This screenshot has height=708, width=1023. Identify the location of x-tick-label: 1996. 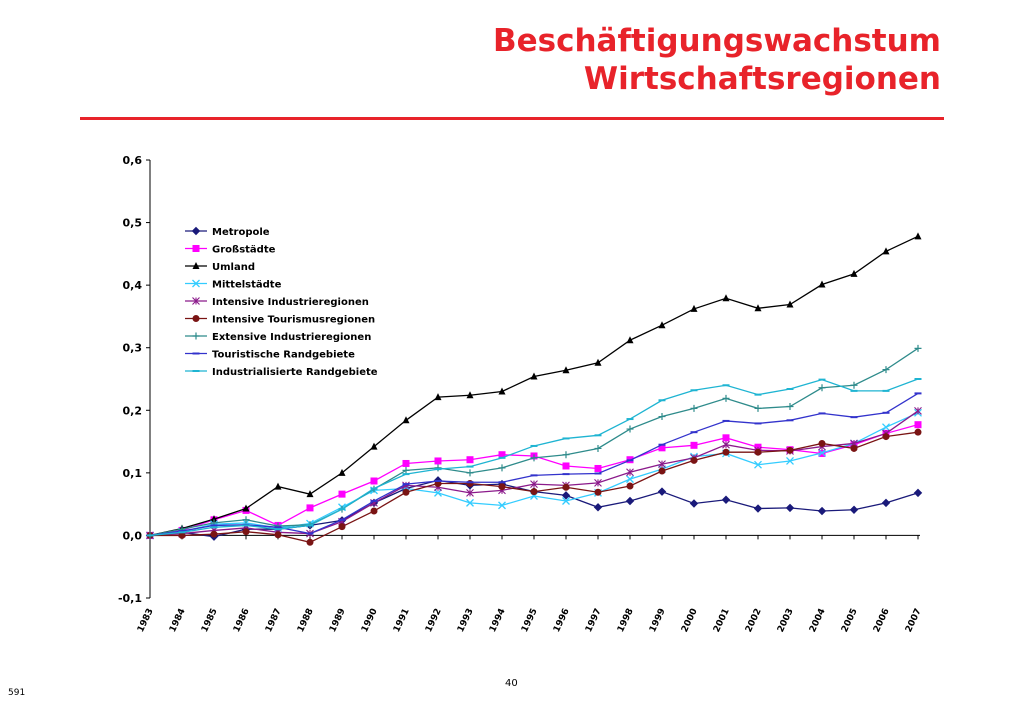
(562, 620).